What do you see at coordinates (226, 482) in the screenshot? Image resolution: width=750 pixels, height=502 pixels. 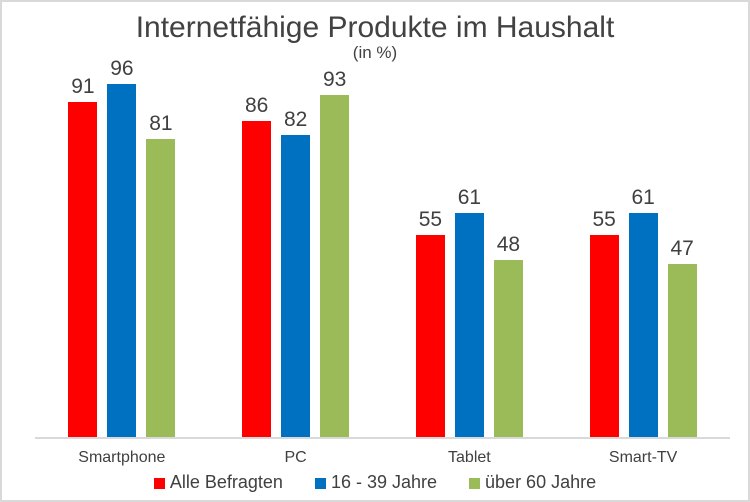 I see `legend-label: Alle Befragten` at bounding box center [226, 482].